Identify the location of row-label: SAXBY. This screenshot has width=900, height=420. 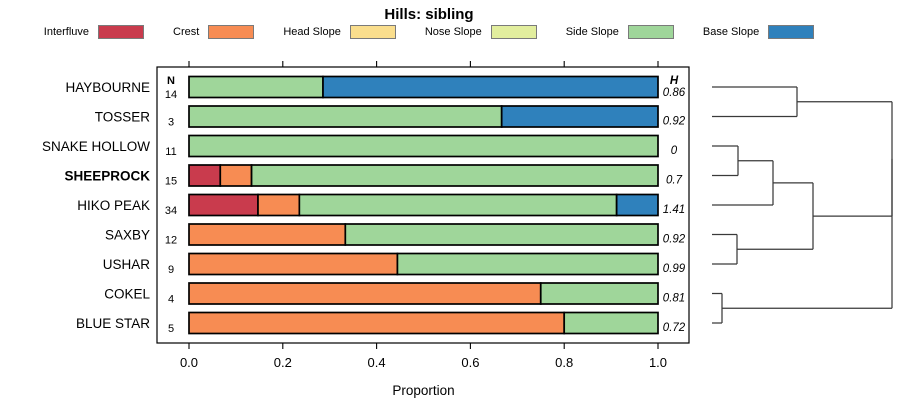
(127, 235).